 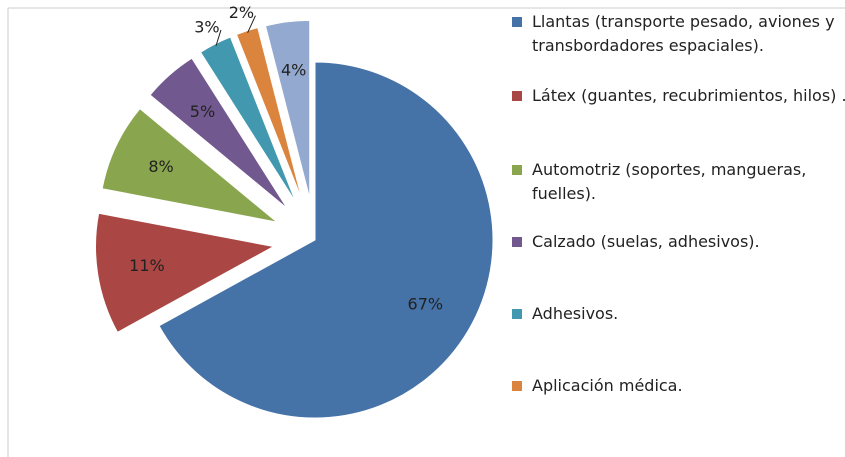 I want to click on data-label: 5%, so click(x=202, y=111).